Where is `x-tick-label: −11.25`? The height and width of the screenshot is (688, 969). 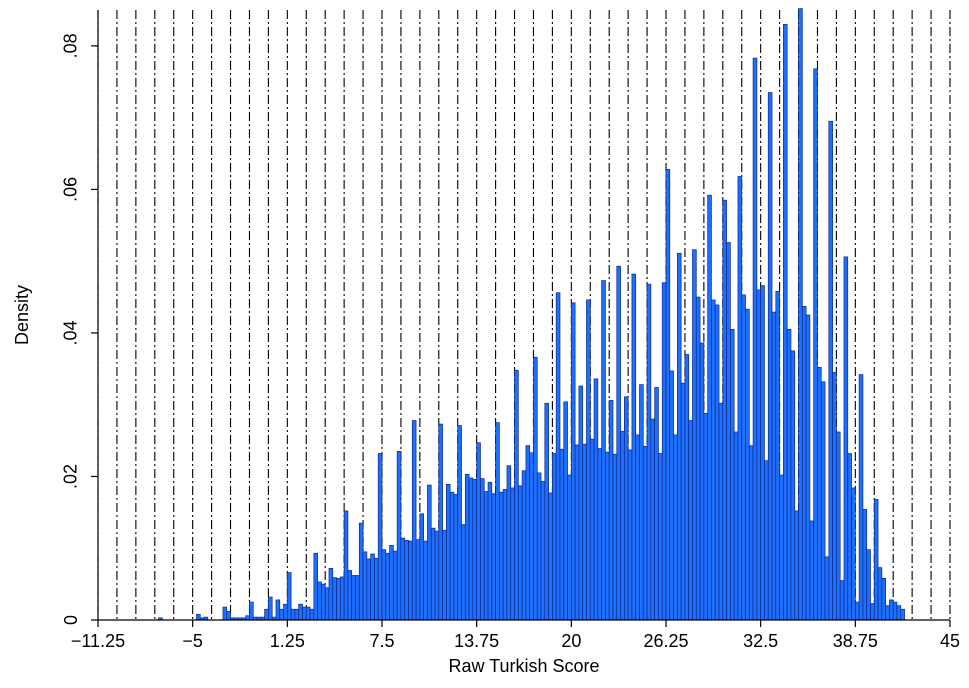
x-tick-label: −11.25 is located at coordinates (98, 641).